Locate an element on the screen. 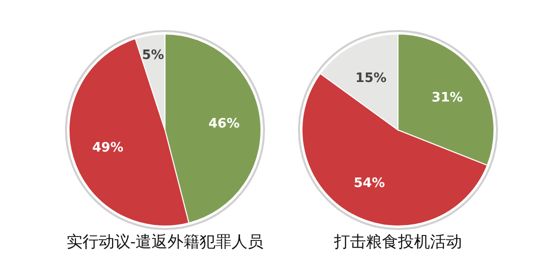 This screenshot has width=535, height=268. data-label: 31% is located at coordinates (447, 98).